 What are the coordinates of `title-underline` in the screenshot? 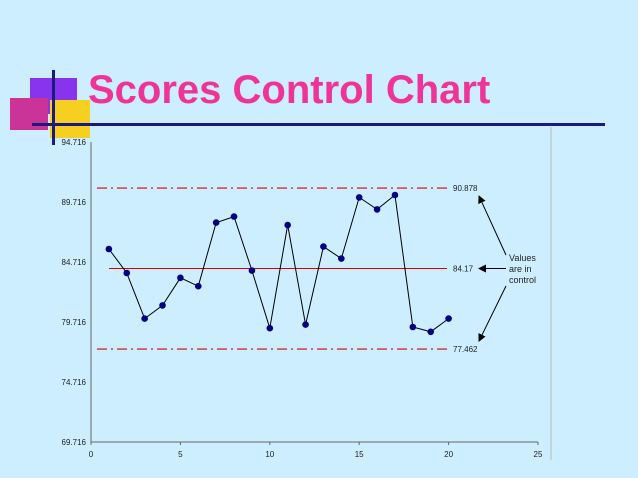 It's located at (318, 124).